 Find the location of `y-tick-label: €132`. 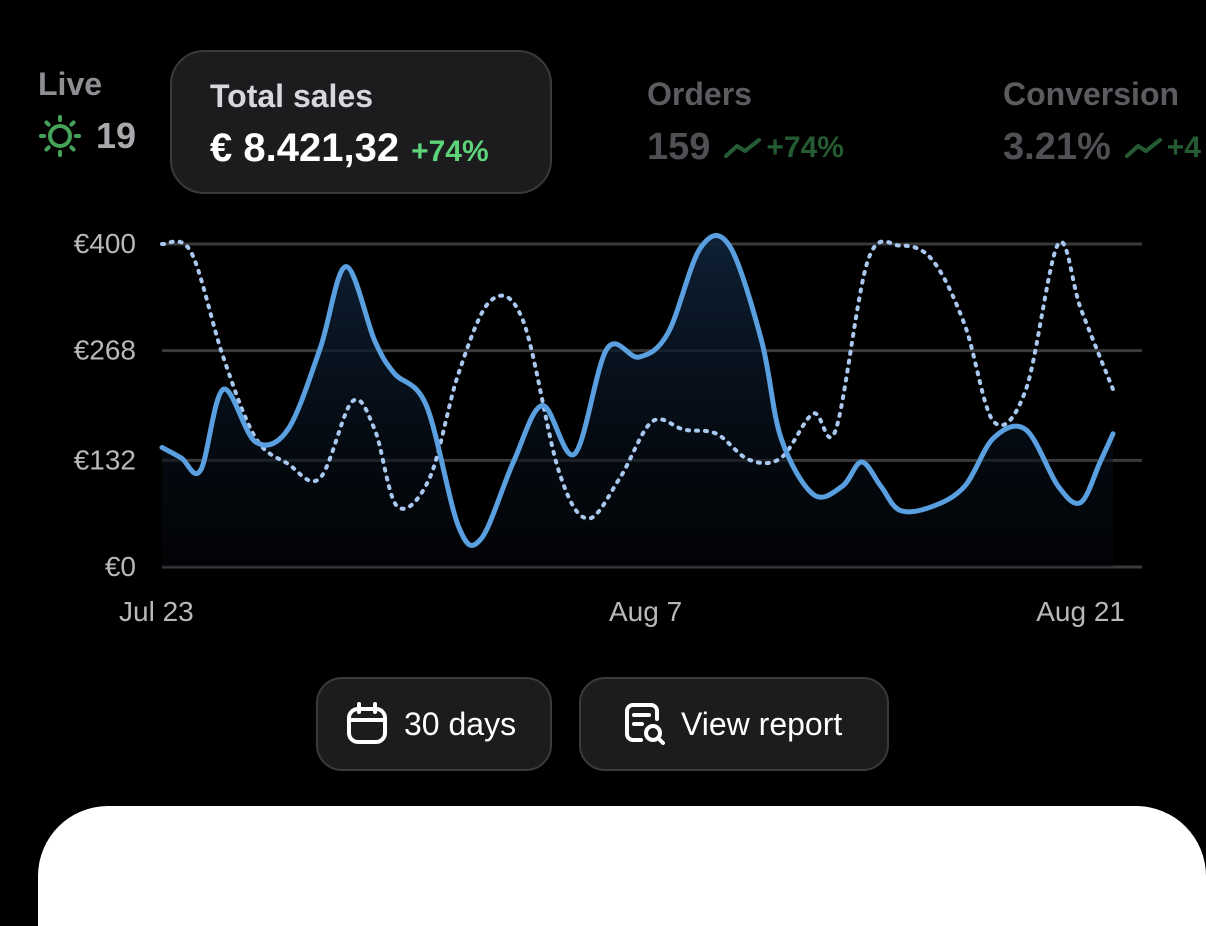

y-tick-label: €132 is located at coordinates (105, 459).